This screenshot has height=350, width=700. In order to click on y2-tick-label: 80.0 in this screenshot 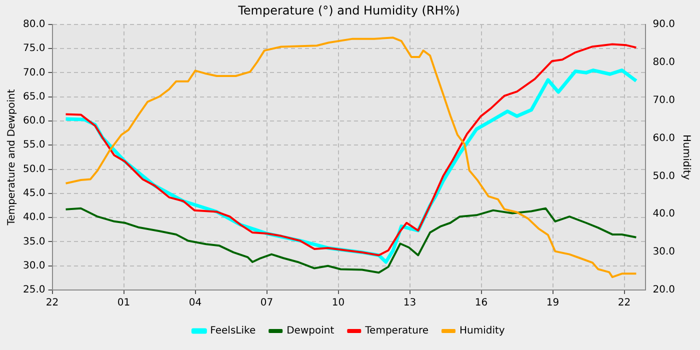, I will do `click(663, 62)`.